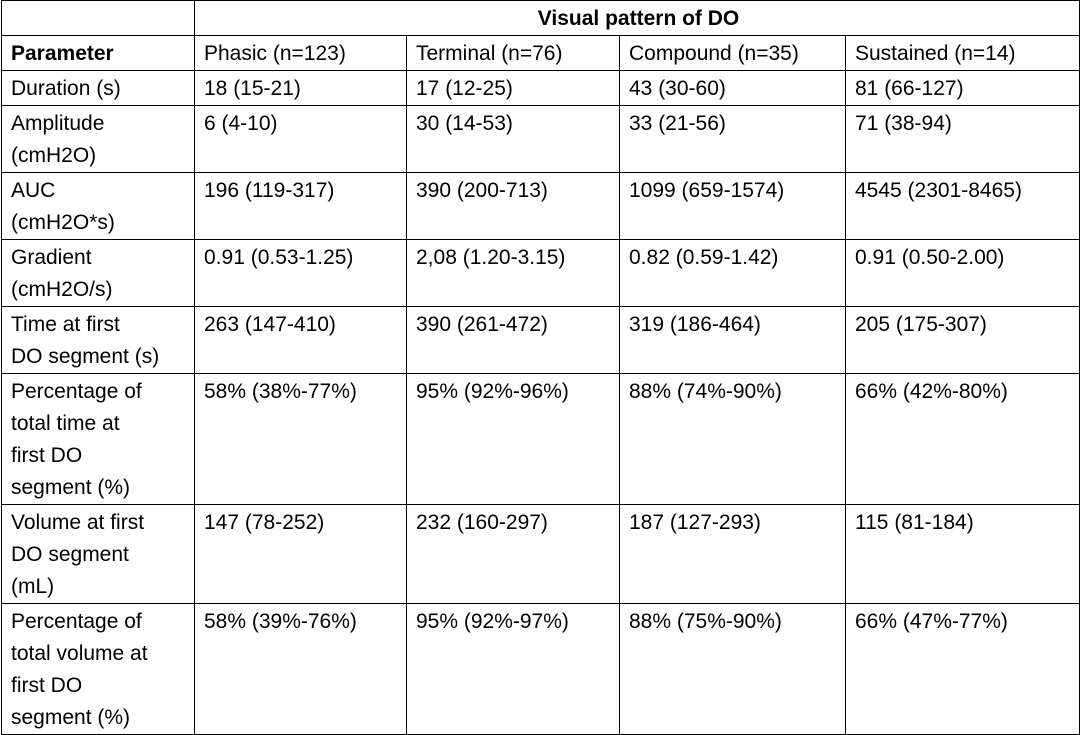 This screenshot has height=735, width=1080. Describe the element at coordinates (732, 139) in the screenshot. I see `table-cell: 33 (21-56)` at that location.